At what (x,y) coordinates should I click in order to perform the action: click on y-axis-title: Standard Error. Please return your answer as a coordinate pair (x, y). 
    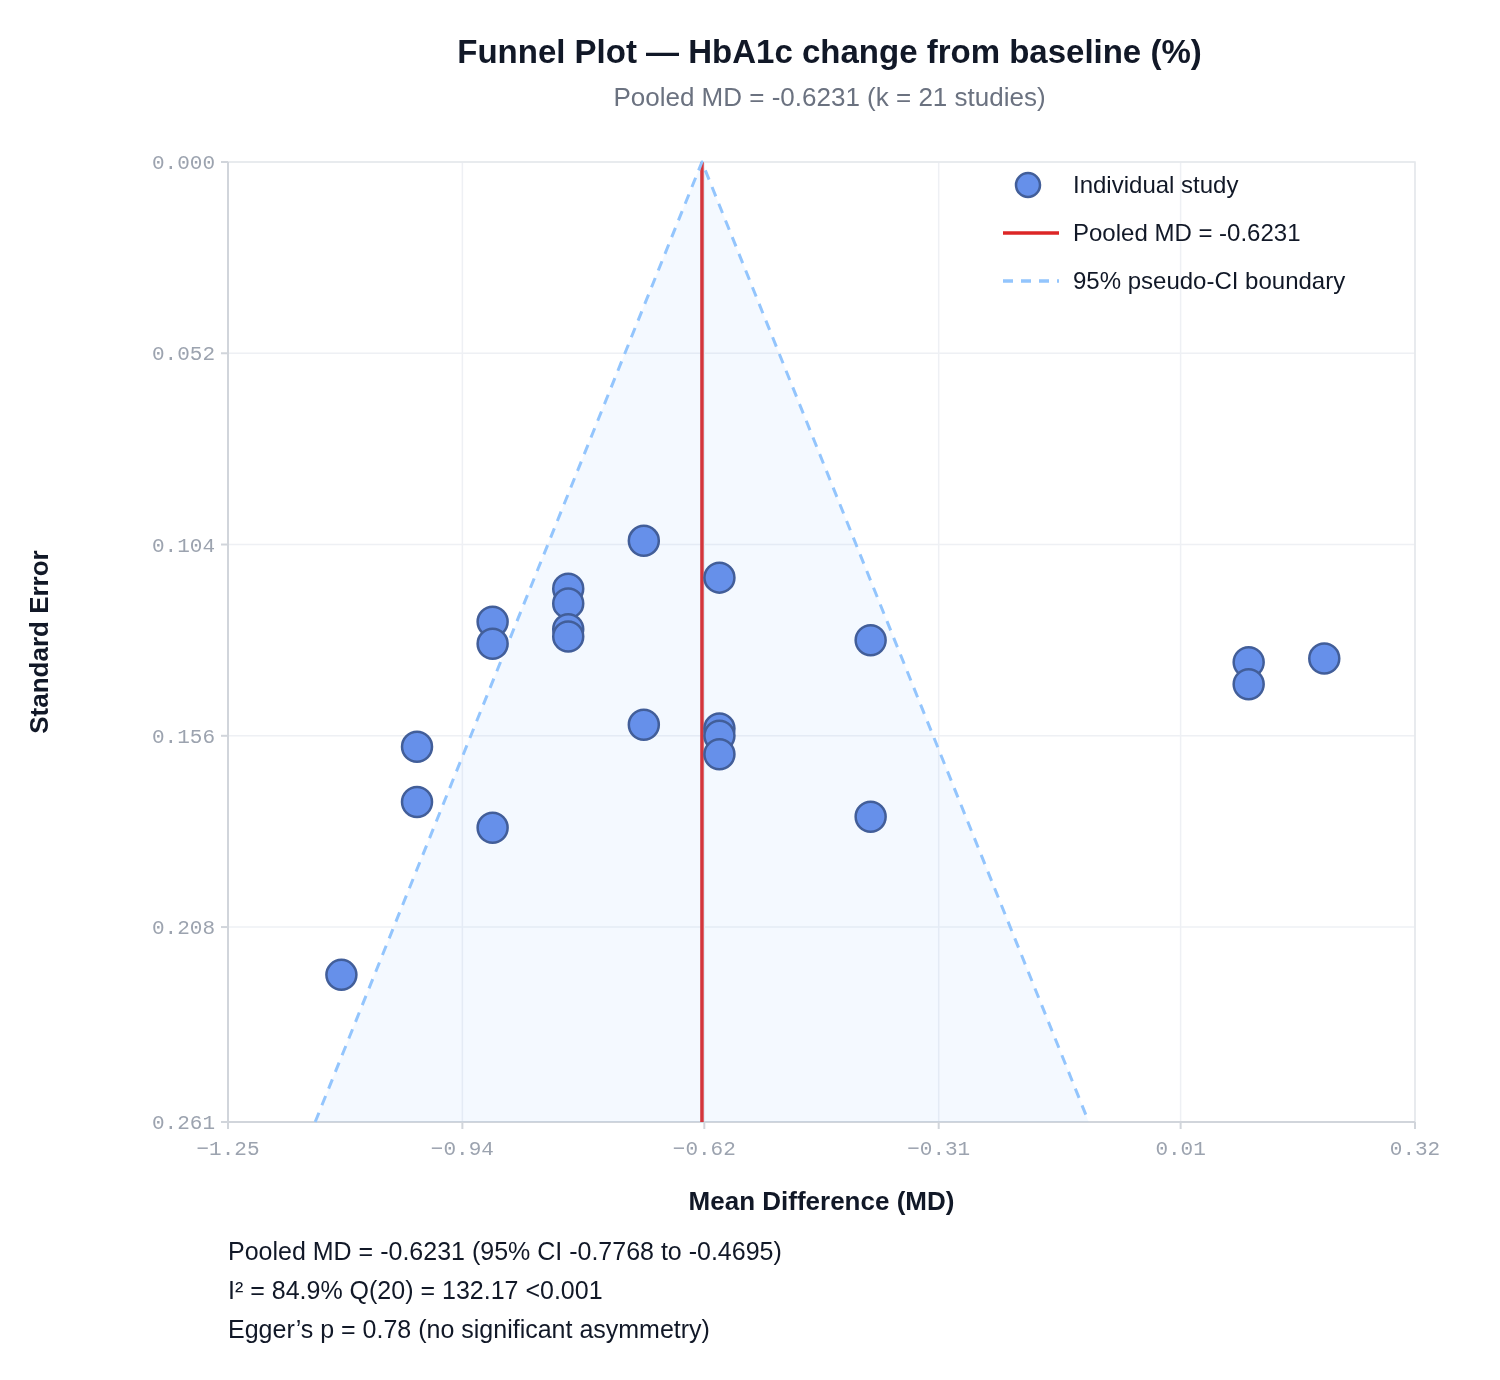
    Looking at the image, I should click on (39, 642).